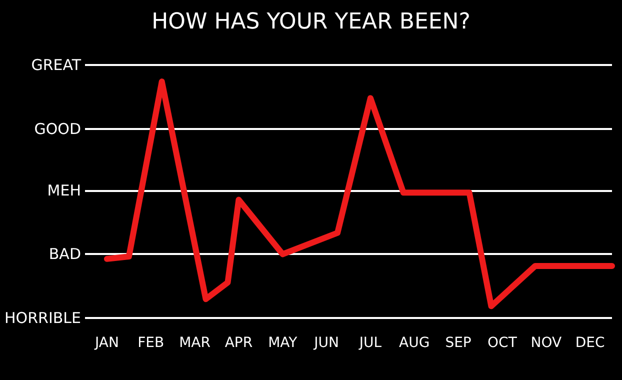 The width and height of the screenshot is (622, 380). I want to click on x-tick-label: MAY, so click(283, 343).